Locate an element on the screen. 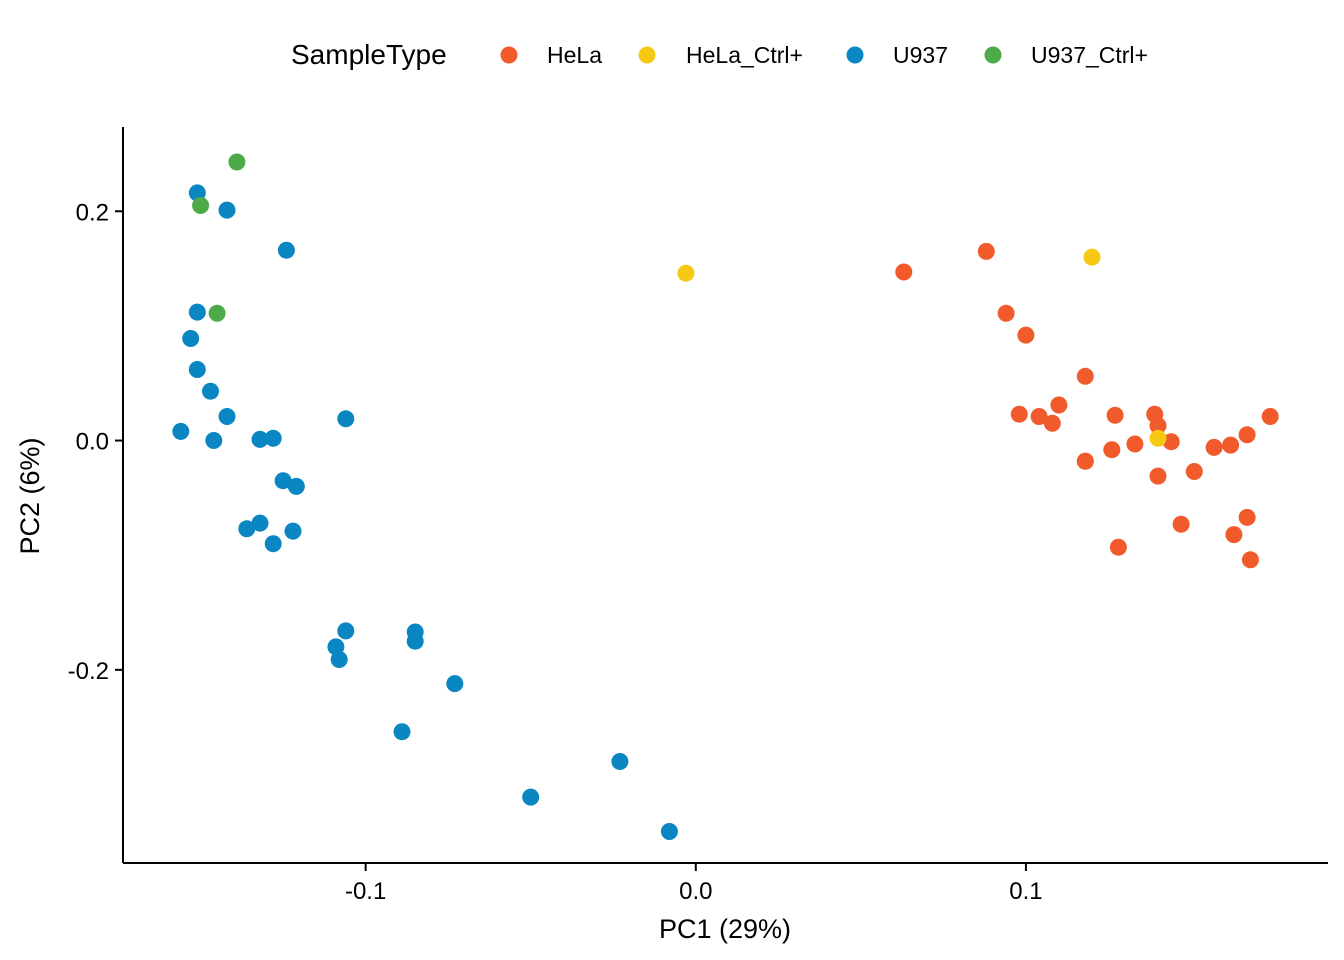 The width and height of the screenshot is (1344, 960). y-axis-ticks: -0.2 0.0 0.2 is located at coordinates (95, 442).